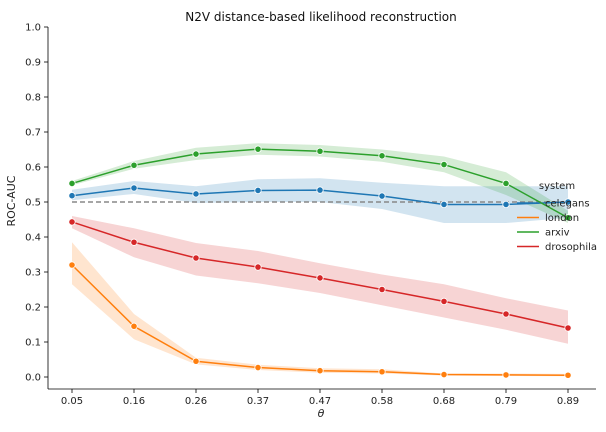  I want to click on legend-label-london: london, so click(562, 218).